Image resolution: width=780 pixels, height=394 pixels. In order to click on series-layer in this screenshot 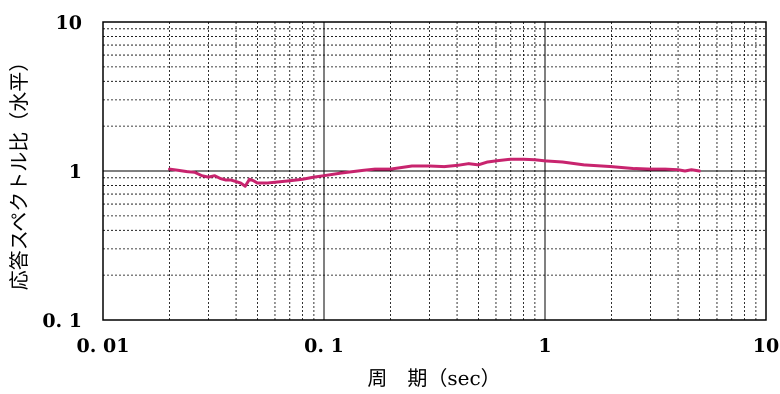, I will do `click(434, 172)`.